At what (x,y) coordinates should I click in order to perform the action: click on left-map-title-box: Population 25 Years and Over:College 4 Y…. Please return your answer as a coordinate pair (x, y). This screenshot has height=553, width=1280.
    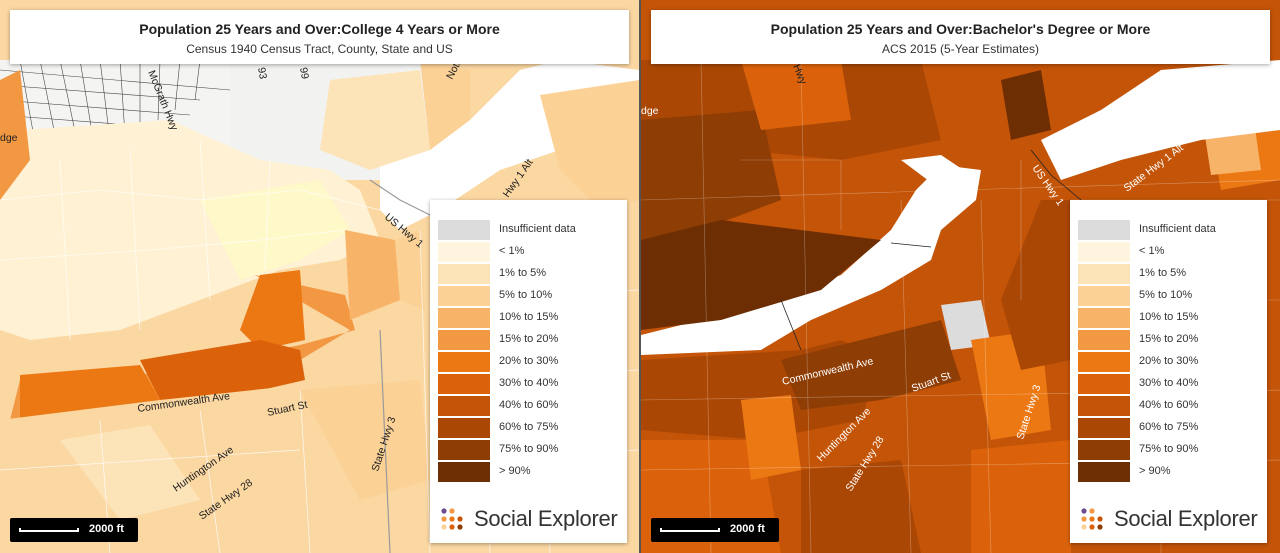
    Looking at the image, I should click on (319, 37).